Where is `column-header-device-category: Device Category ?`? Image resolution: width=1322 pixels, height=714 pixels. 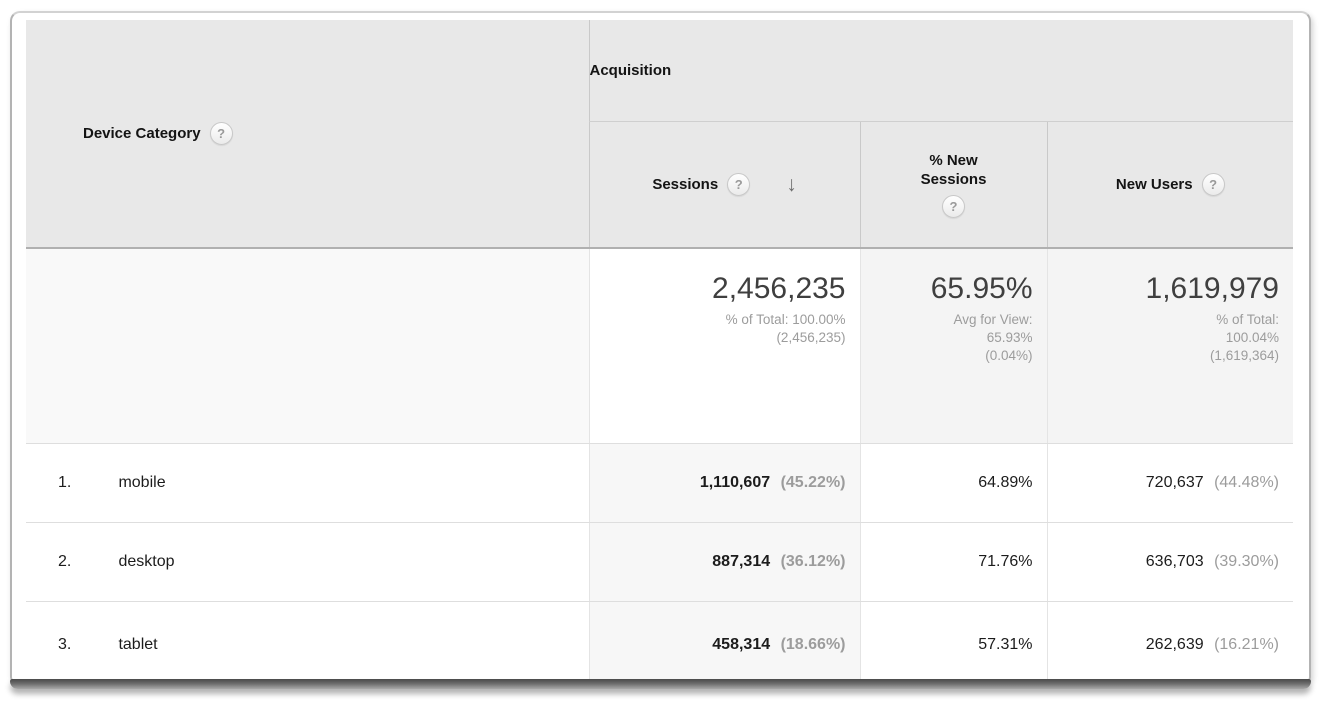
column-header-device-category: Device Category ? is located at coordinates (307, 134).